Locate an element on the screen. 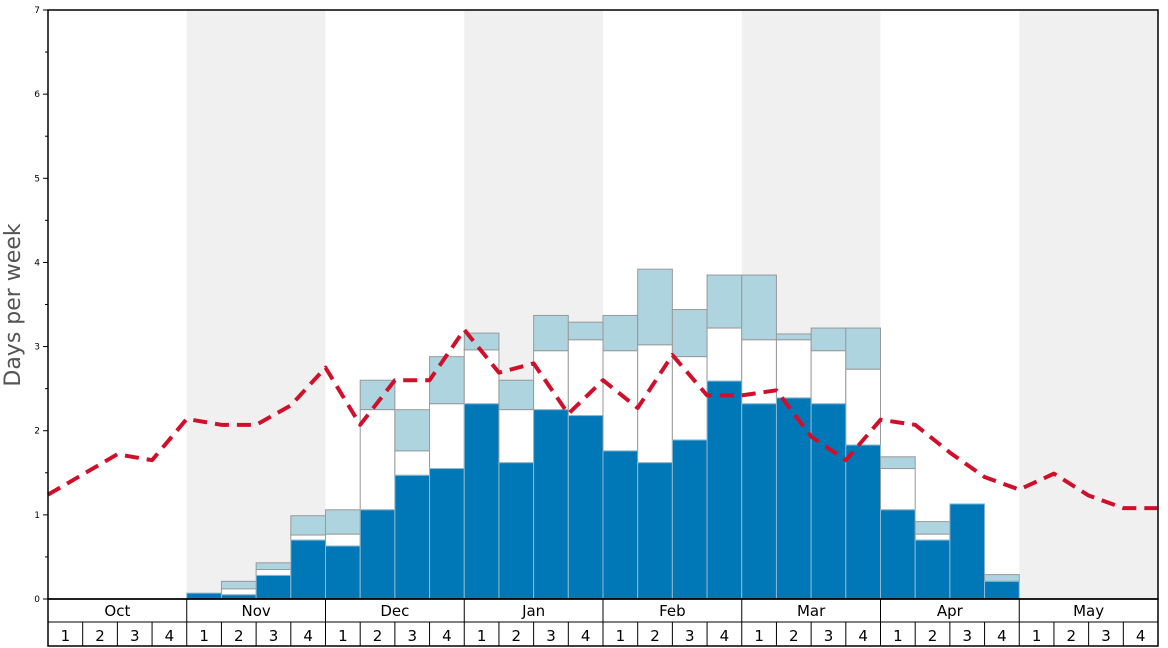 This screenshot has width=1168, height=648. month-label: Nov is located at coordinates (255, 611).